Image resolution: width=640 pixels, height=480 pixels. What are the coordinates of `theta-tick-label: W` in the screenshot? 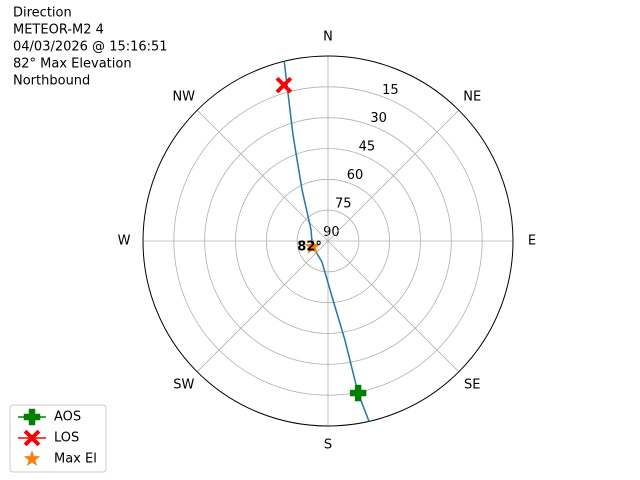 It's located at (124, 241).